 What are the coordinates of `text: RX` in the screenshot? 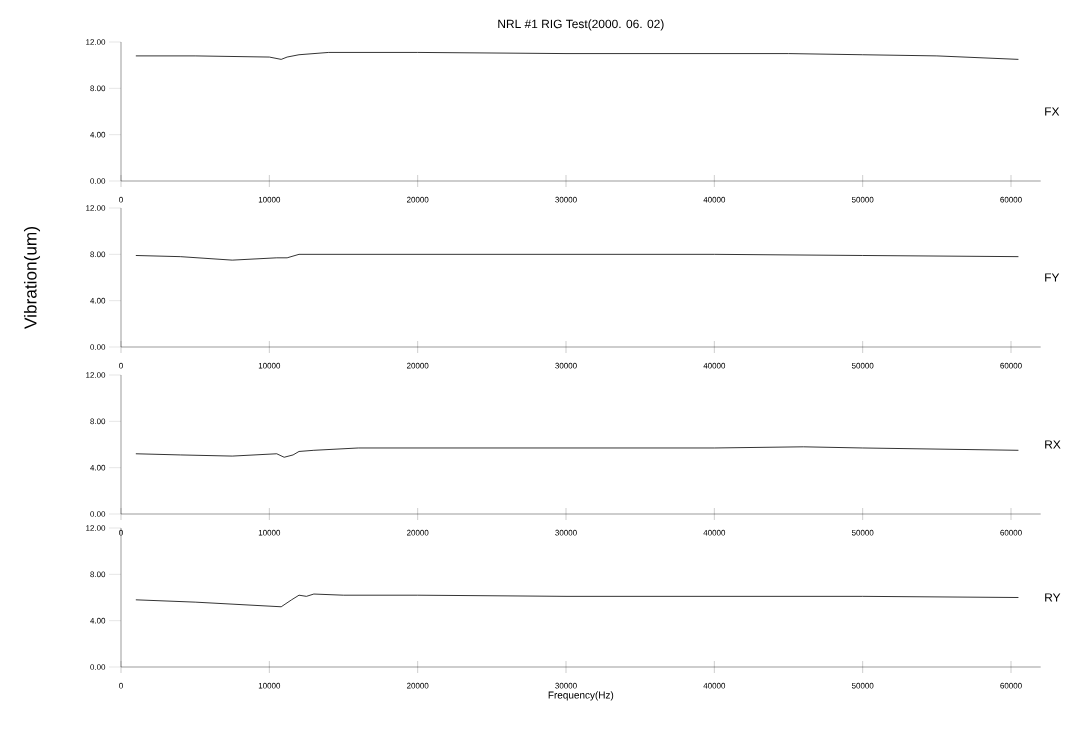 It's located at (1053, 444).